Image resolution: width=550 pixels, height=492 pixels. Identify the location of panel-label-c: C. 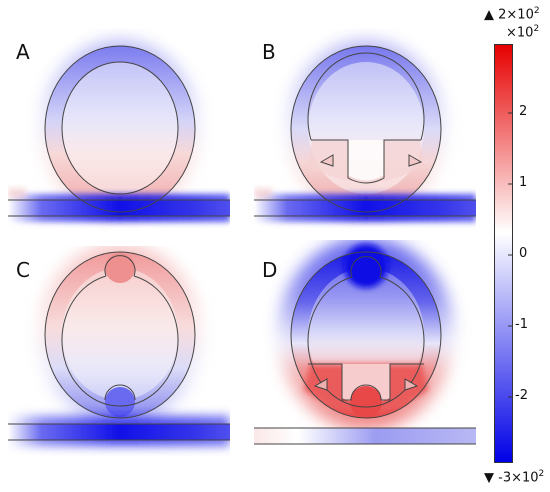
(23, 270).